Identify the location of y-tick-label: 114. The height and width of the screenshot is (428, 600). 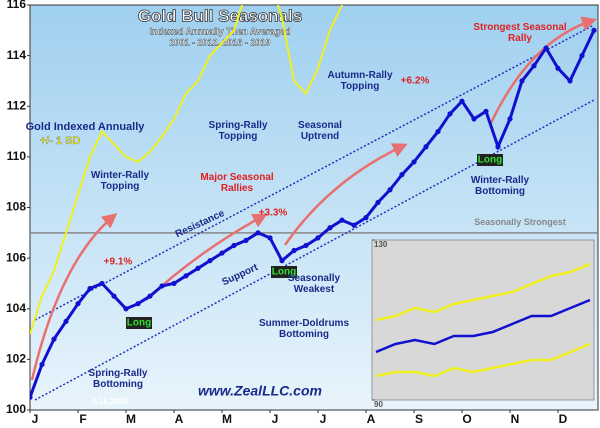
(17, 55).